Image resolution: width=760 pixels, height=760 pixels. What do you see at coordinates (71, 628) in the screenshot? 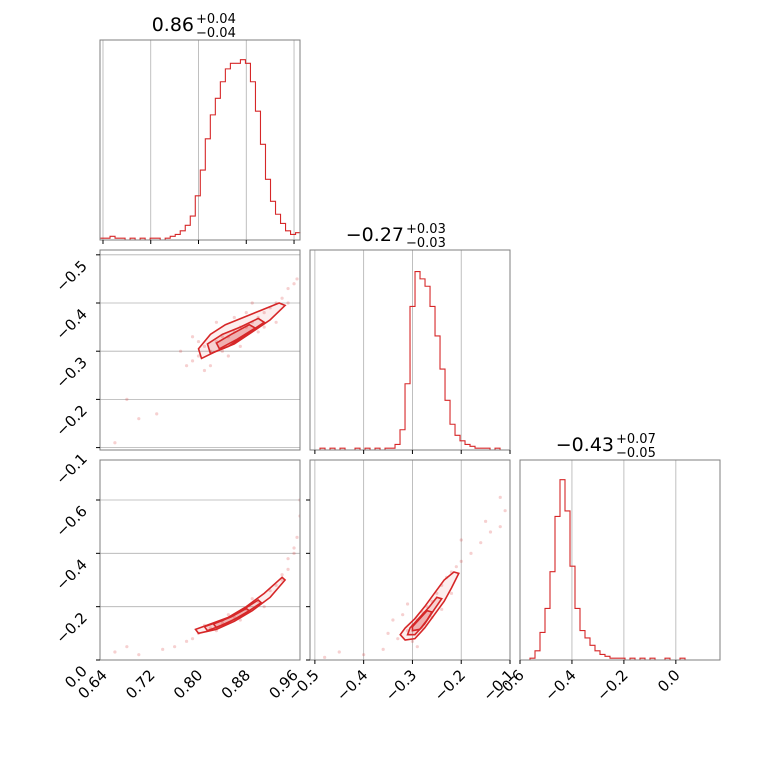
I see `y-row2-tick-label-1: −0.2` at bounding box center [71, 628].